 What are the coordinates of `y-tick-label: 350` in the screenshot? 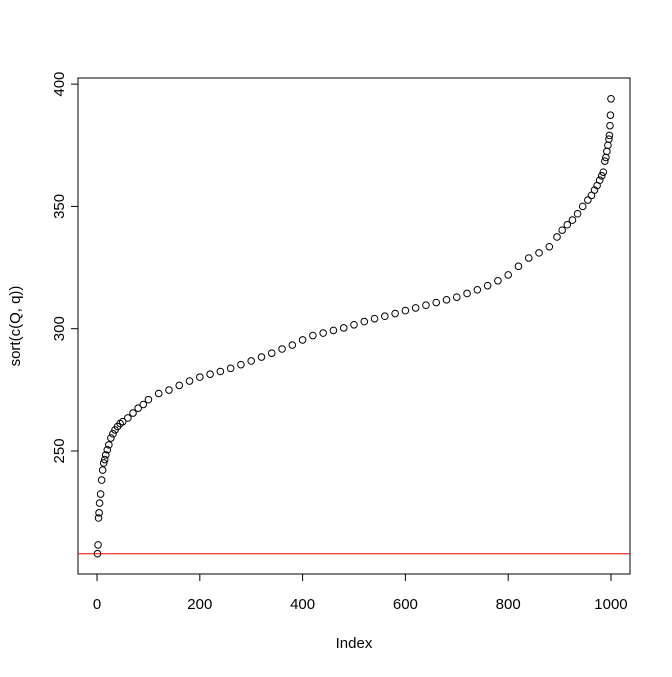 It's located at (59, 206).